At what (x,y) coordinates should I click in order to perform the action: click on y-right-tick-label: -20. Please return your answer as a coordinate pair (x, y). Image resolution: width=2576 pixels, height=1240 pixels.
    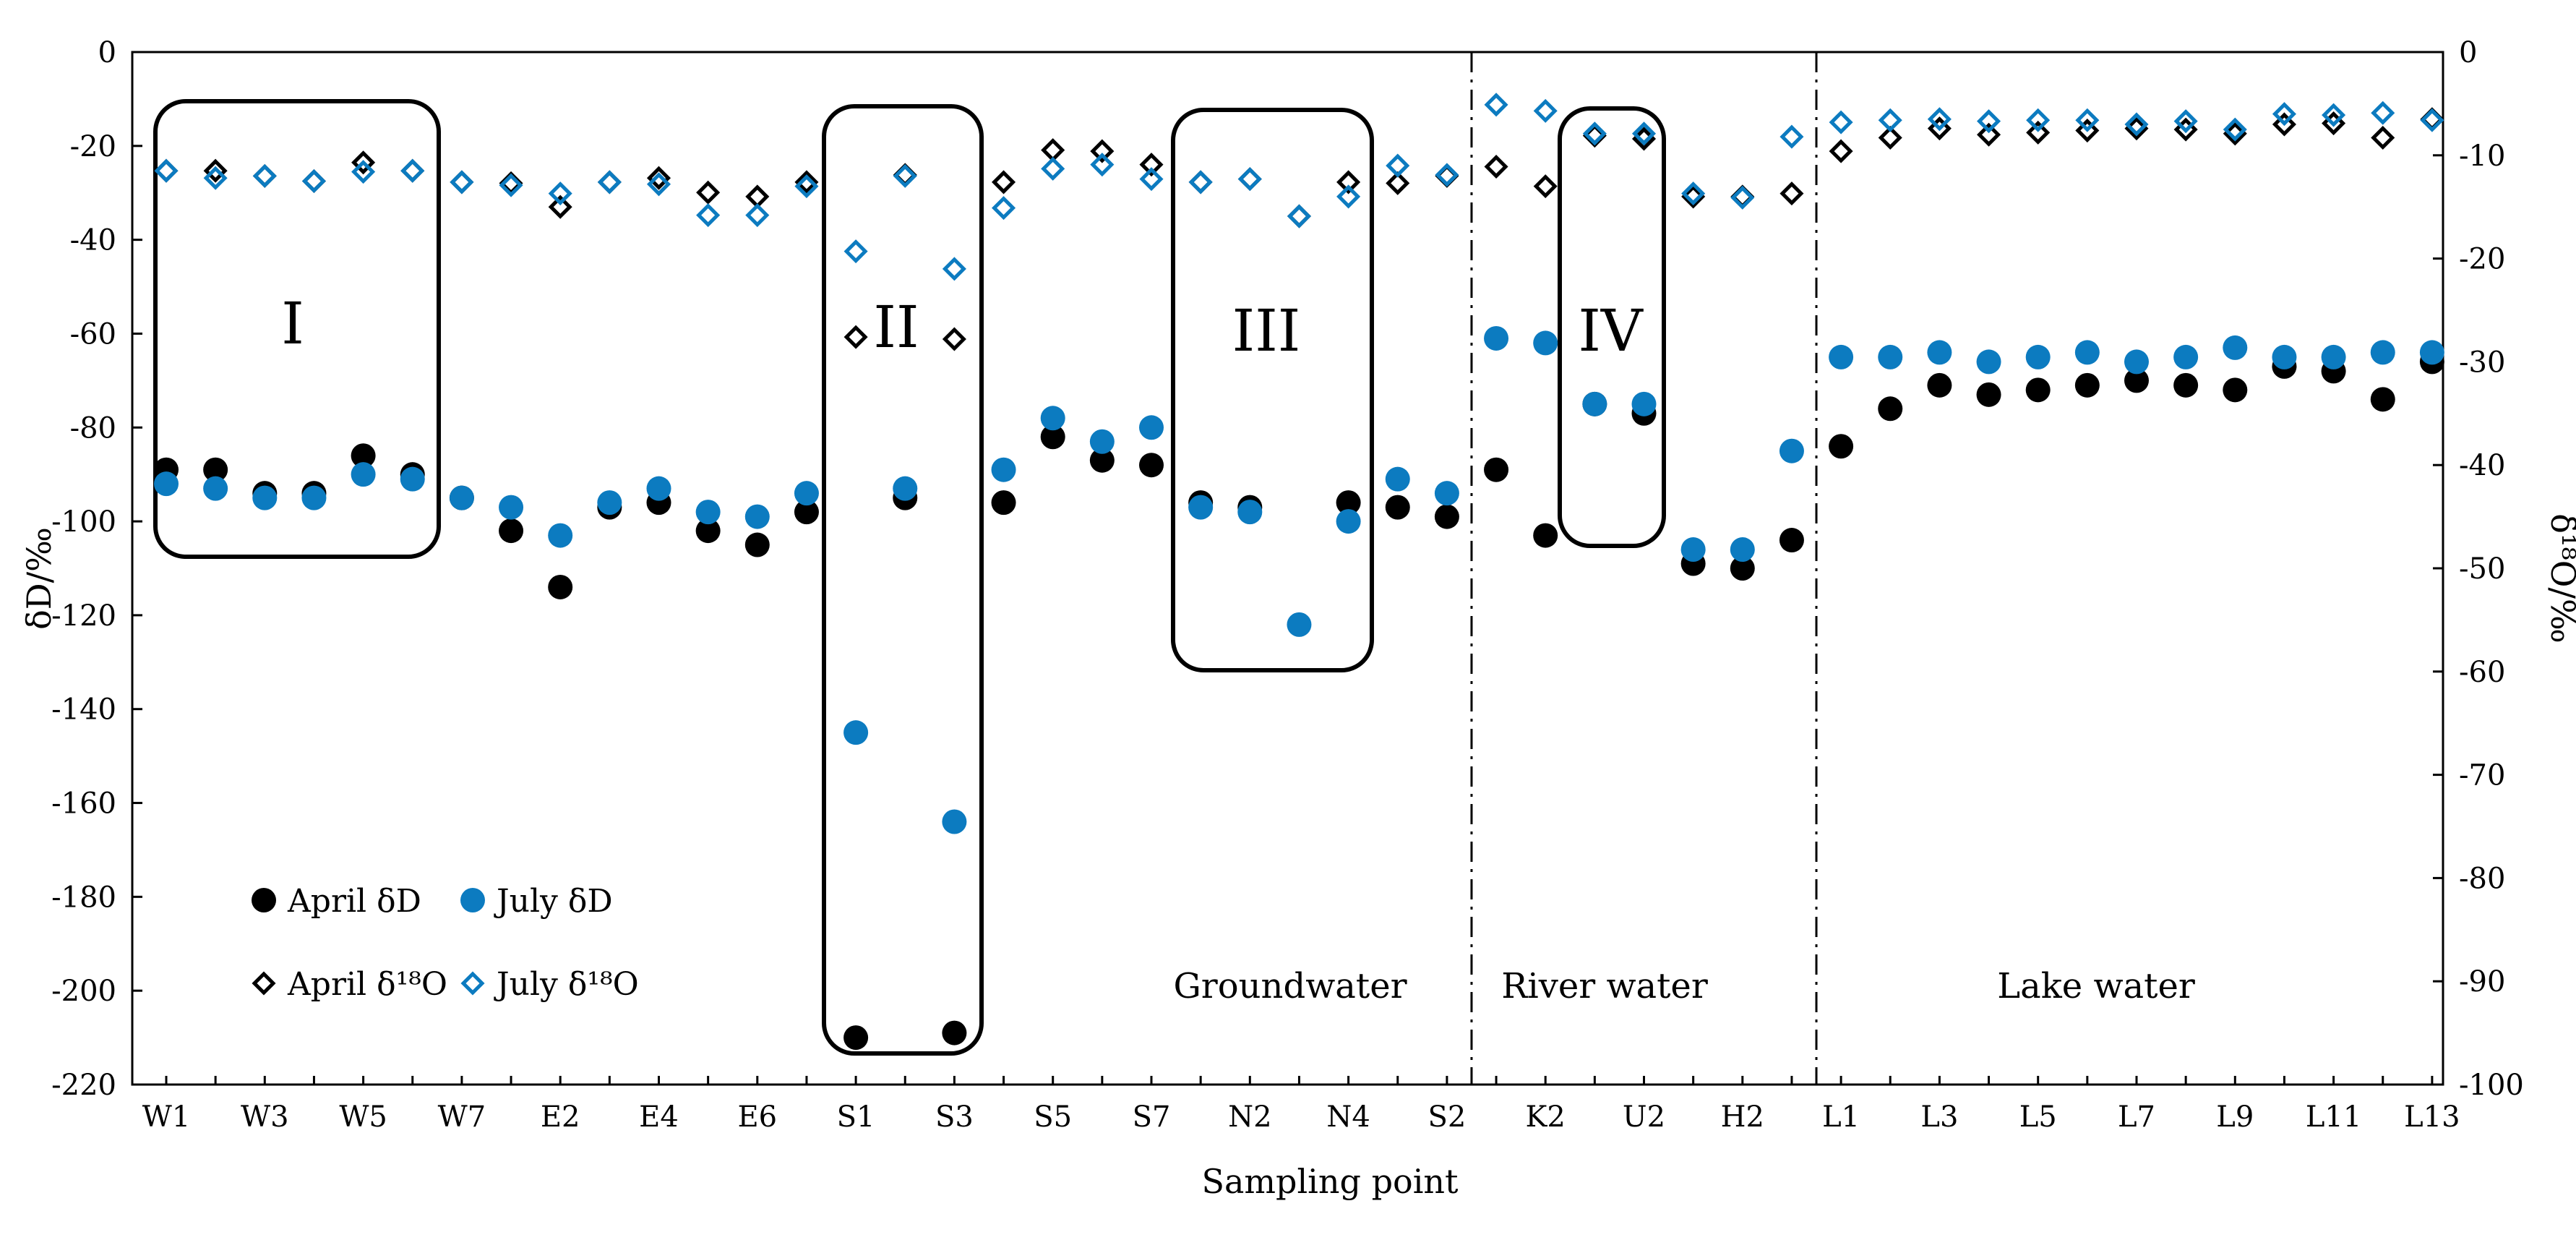
    Looking at the image, I should click on (2482, 259).